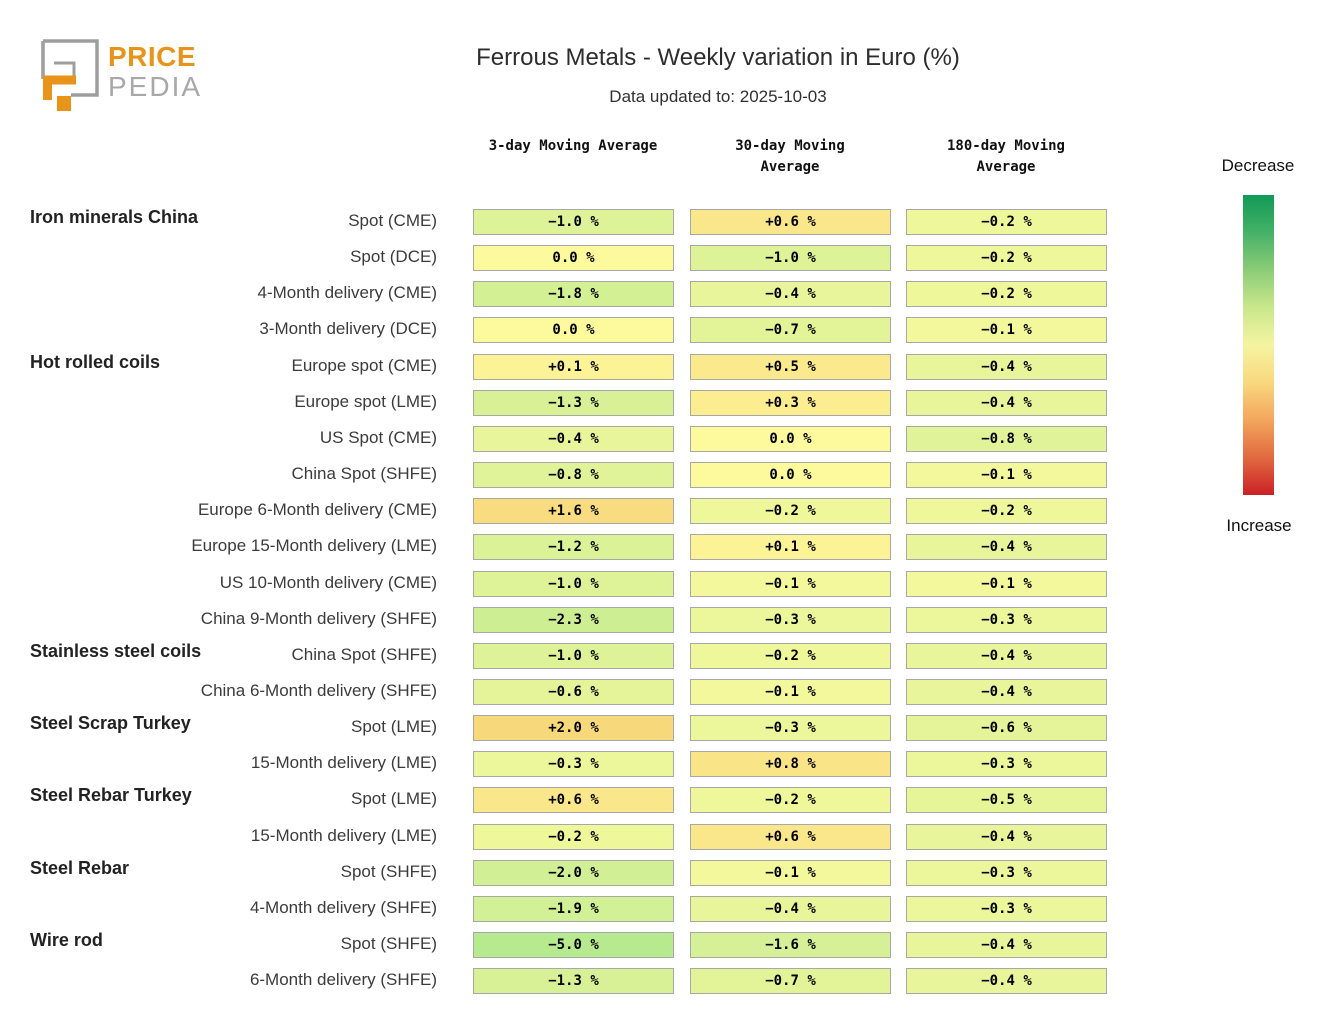 This screenshot has width=1320, height=1020. What do you see at coordinates (318, 690) in the screenshot?
I see `row-label: China 6-Month delivery (SHFE)` at bounding box center [318, 690].